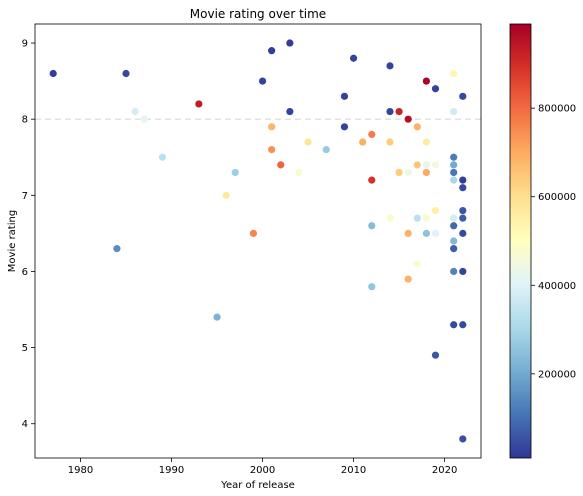 This screenshot has width=583, height=496. What do you see at coordinates (557, 109) in the screenshot?
I see `colorbar-tick-label: 800000` at bounding box center [557, 109].